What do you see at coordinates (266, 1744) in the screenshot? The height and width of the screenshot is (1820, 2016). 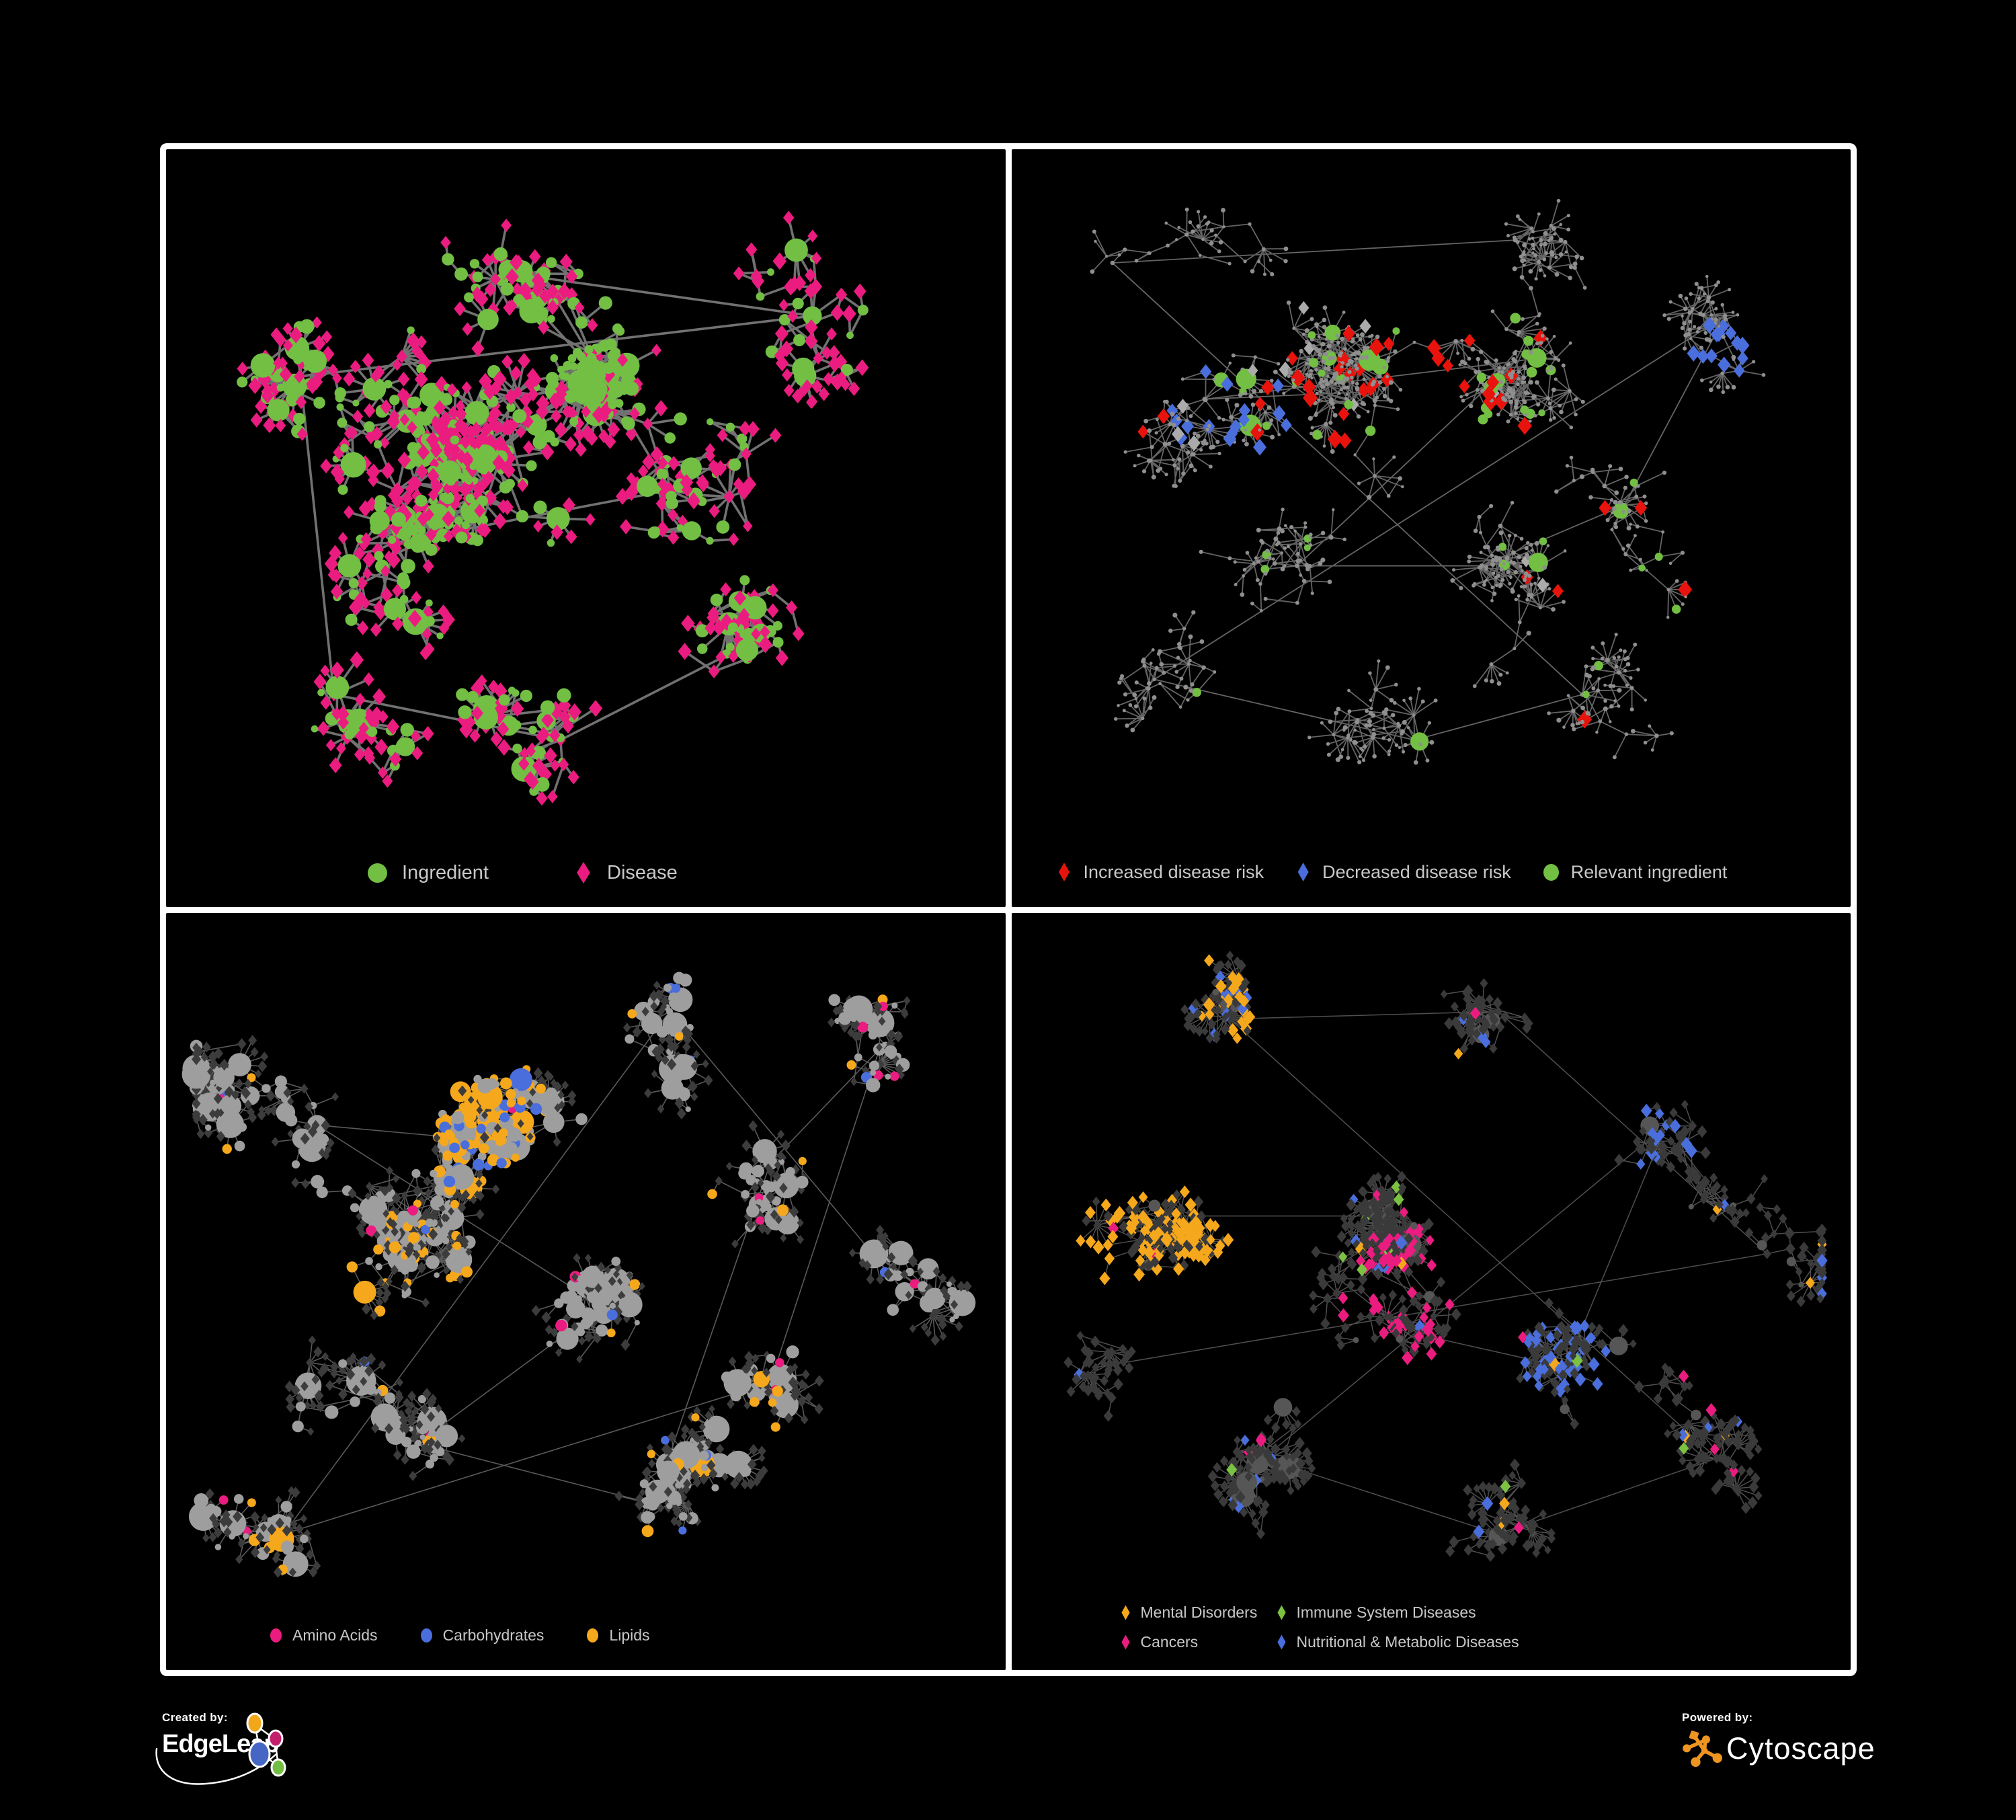 I see `edgeleap-network-icon` at bounding box center [266, 1744].